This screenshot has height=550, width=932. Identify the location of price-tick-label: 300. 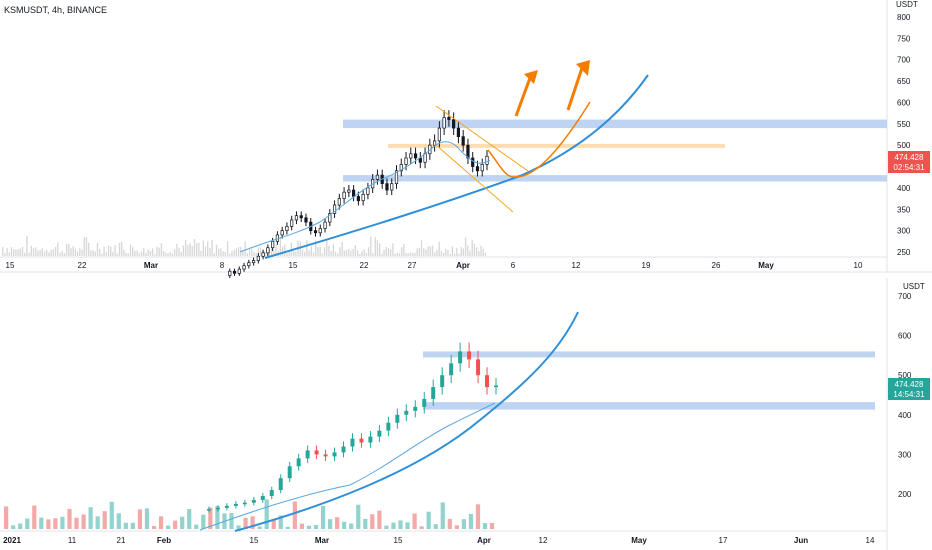
(905, 454).